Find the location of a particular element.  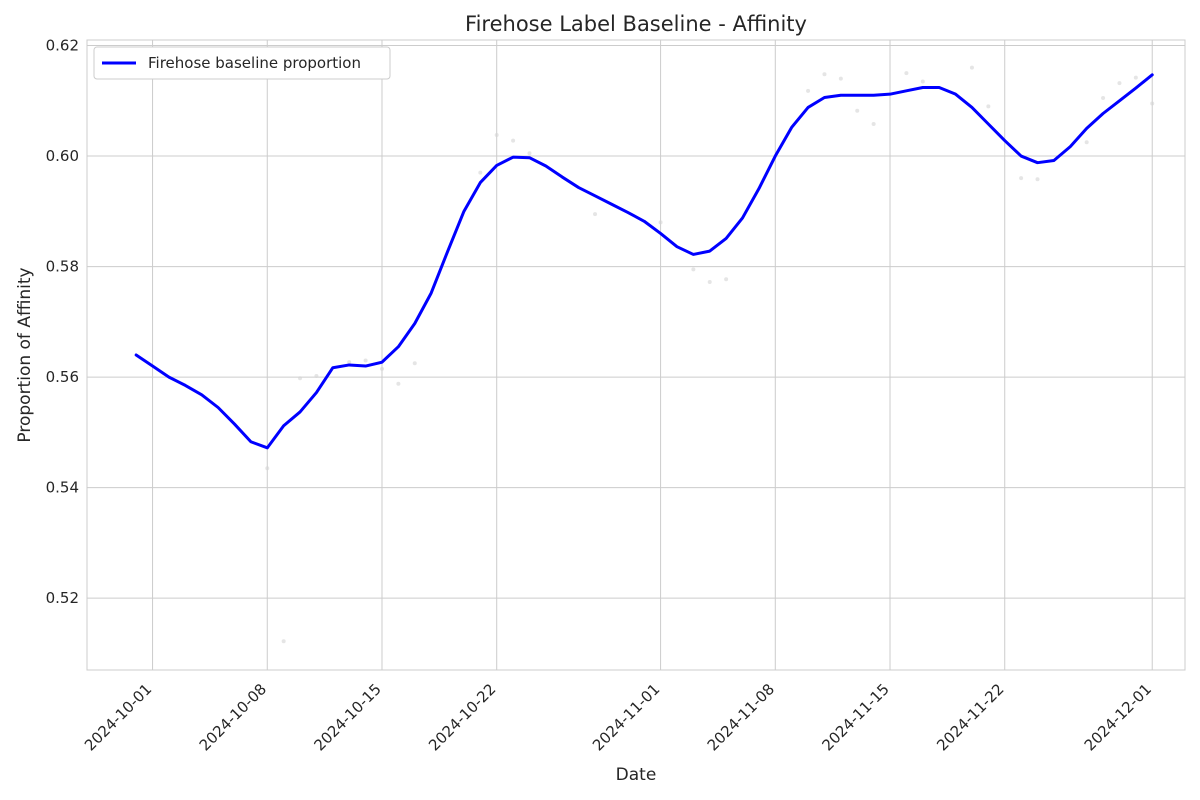

x-axis-label: Date is located at coordinates (636, 775).